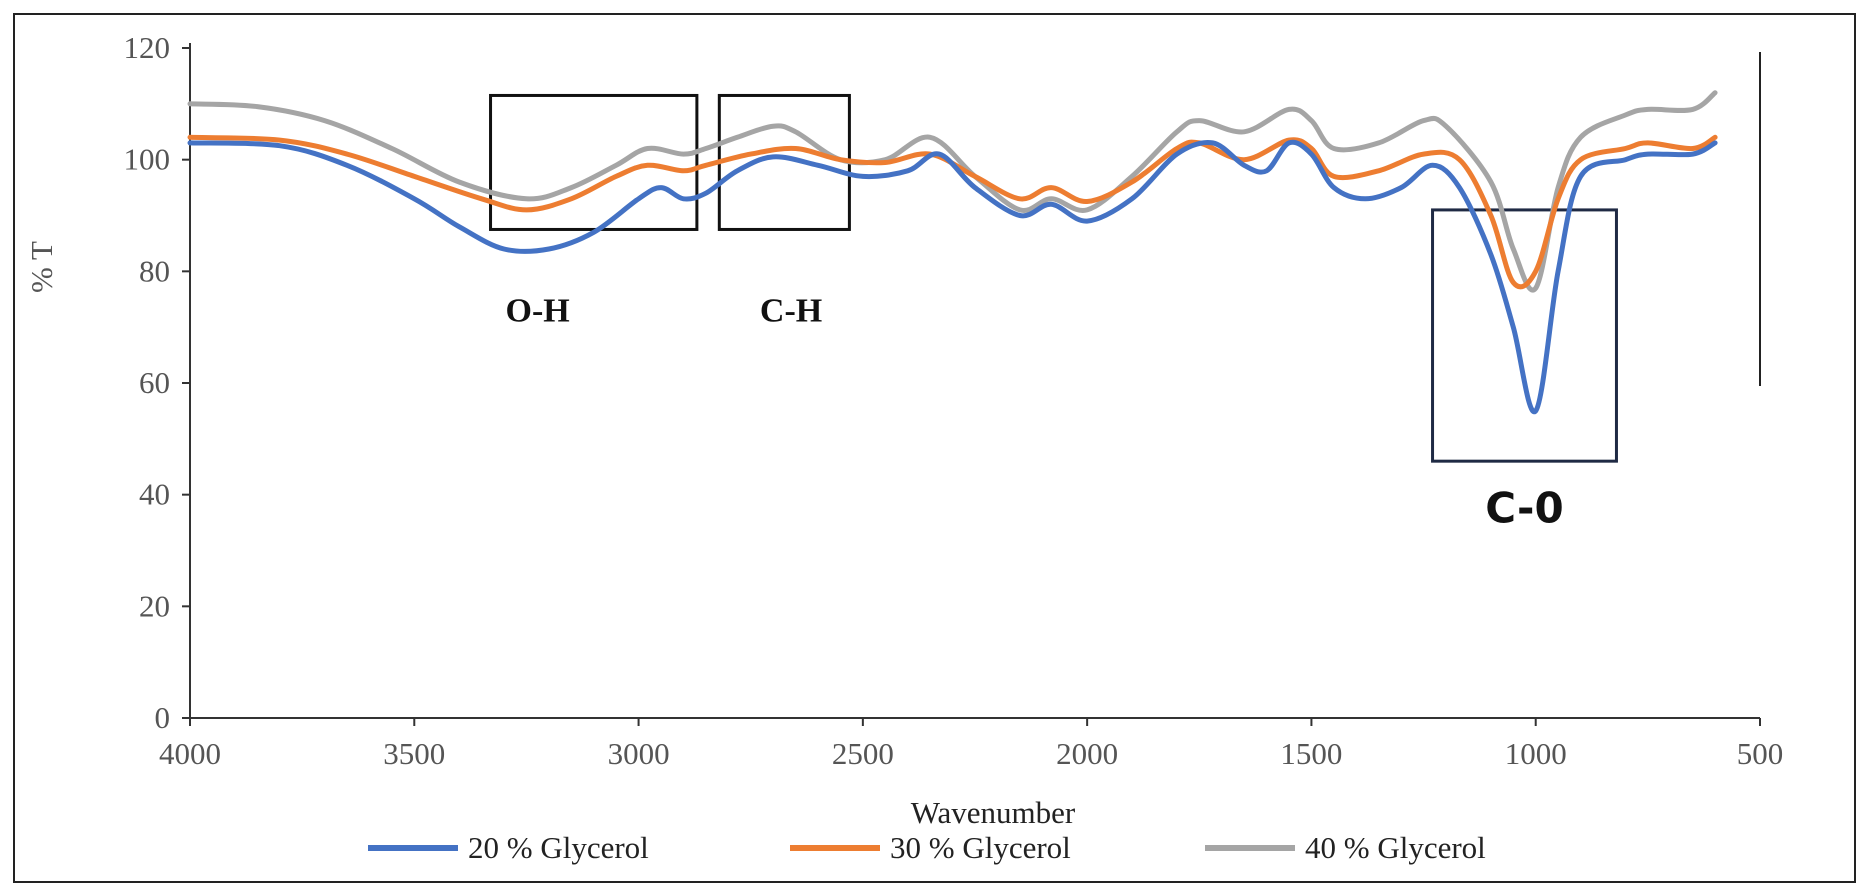  Describe the element at coordinates (1311, 753) in the screenshot. I see `x-tick-label: 1500` at that location.